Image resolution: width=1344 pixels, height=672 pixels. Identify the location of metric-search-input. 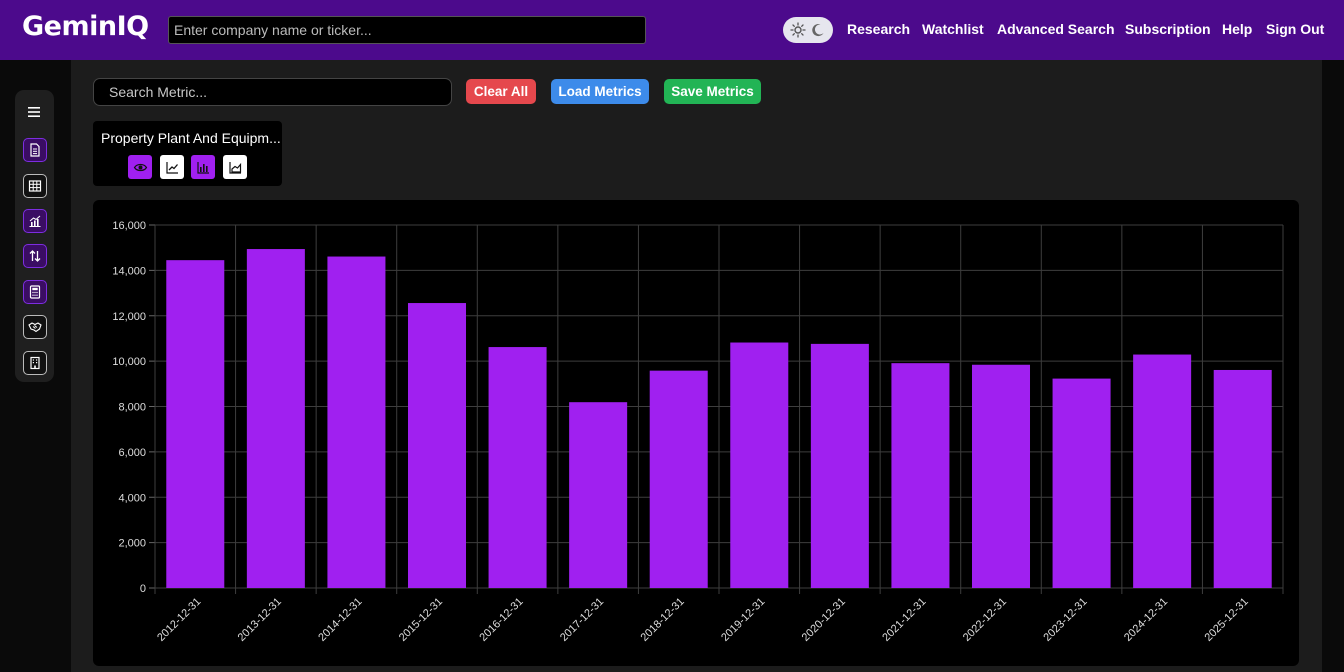
(272, 92).